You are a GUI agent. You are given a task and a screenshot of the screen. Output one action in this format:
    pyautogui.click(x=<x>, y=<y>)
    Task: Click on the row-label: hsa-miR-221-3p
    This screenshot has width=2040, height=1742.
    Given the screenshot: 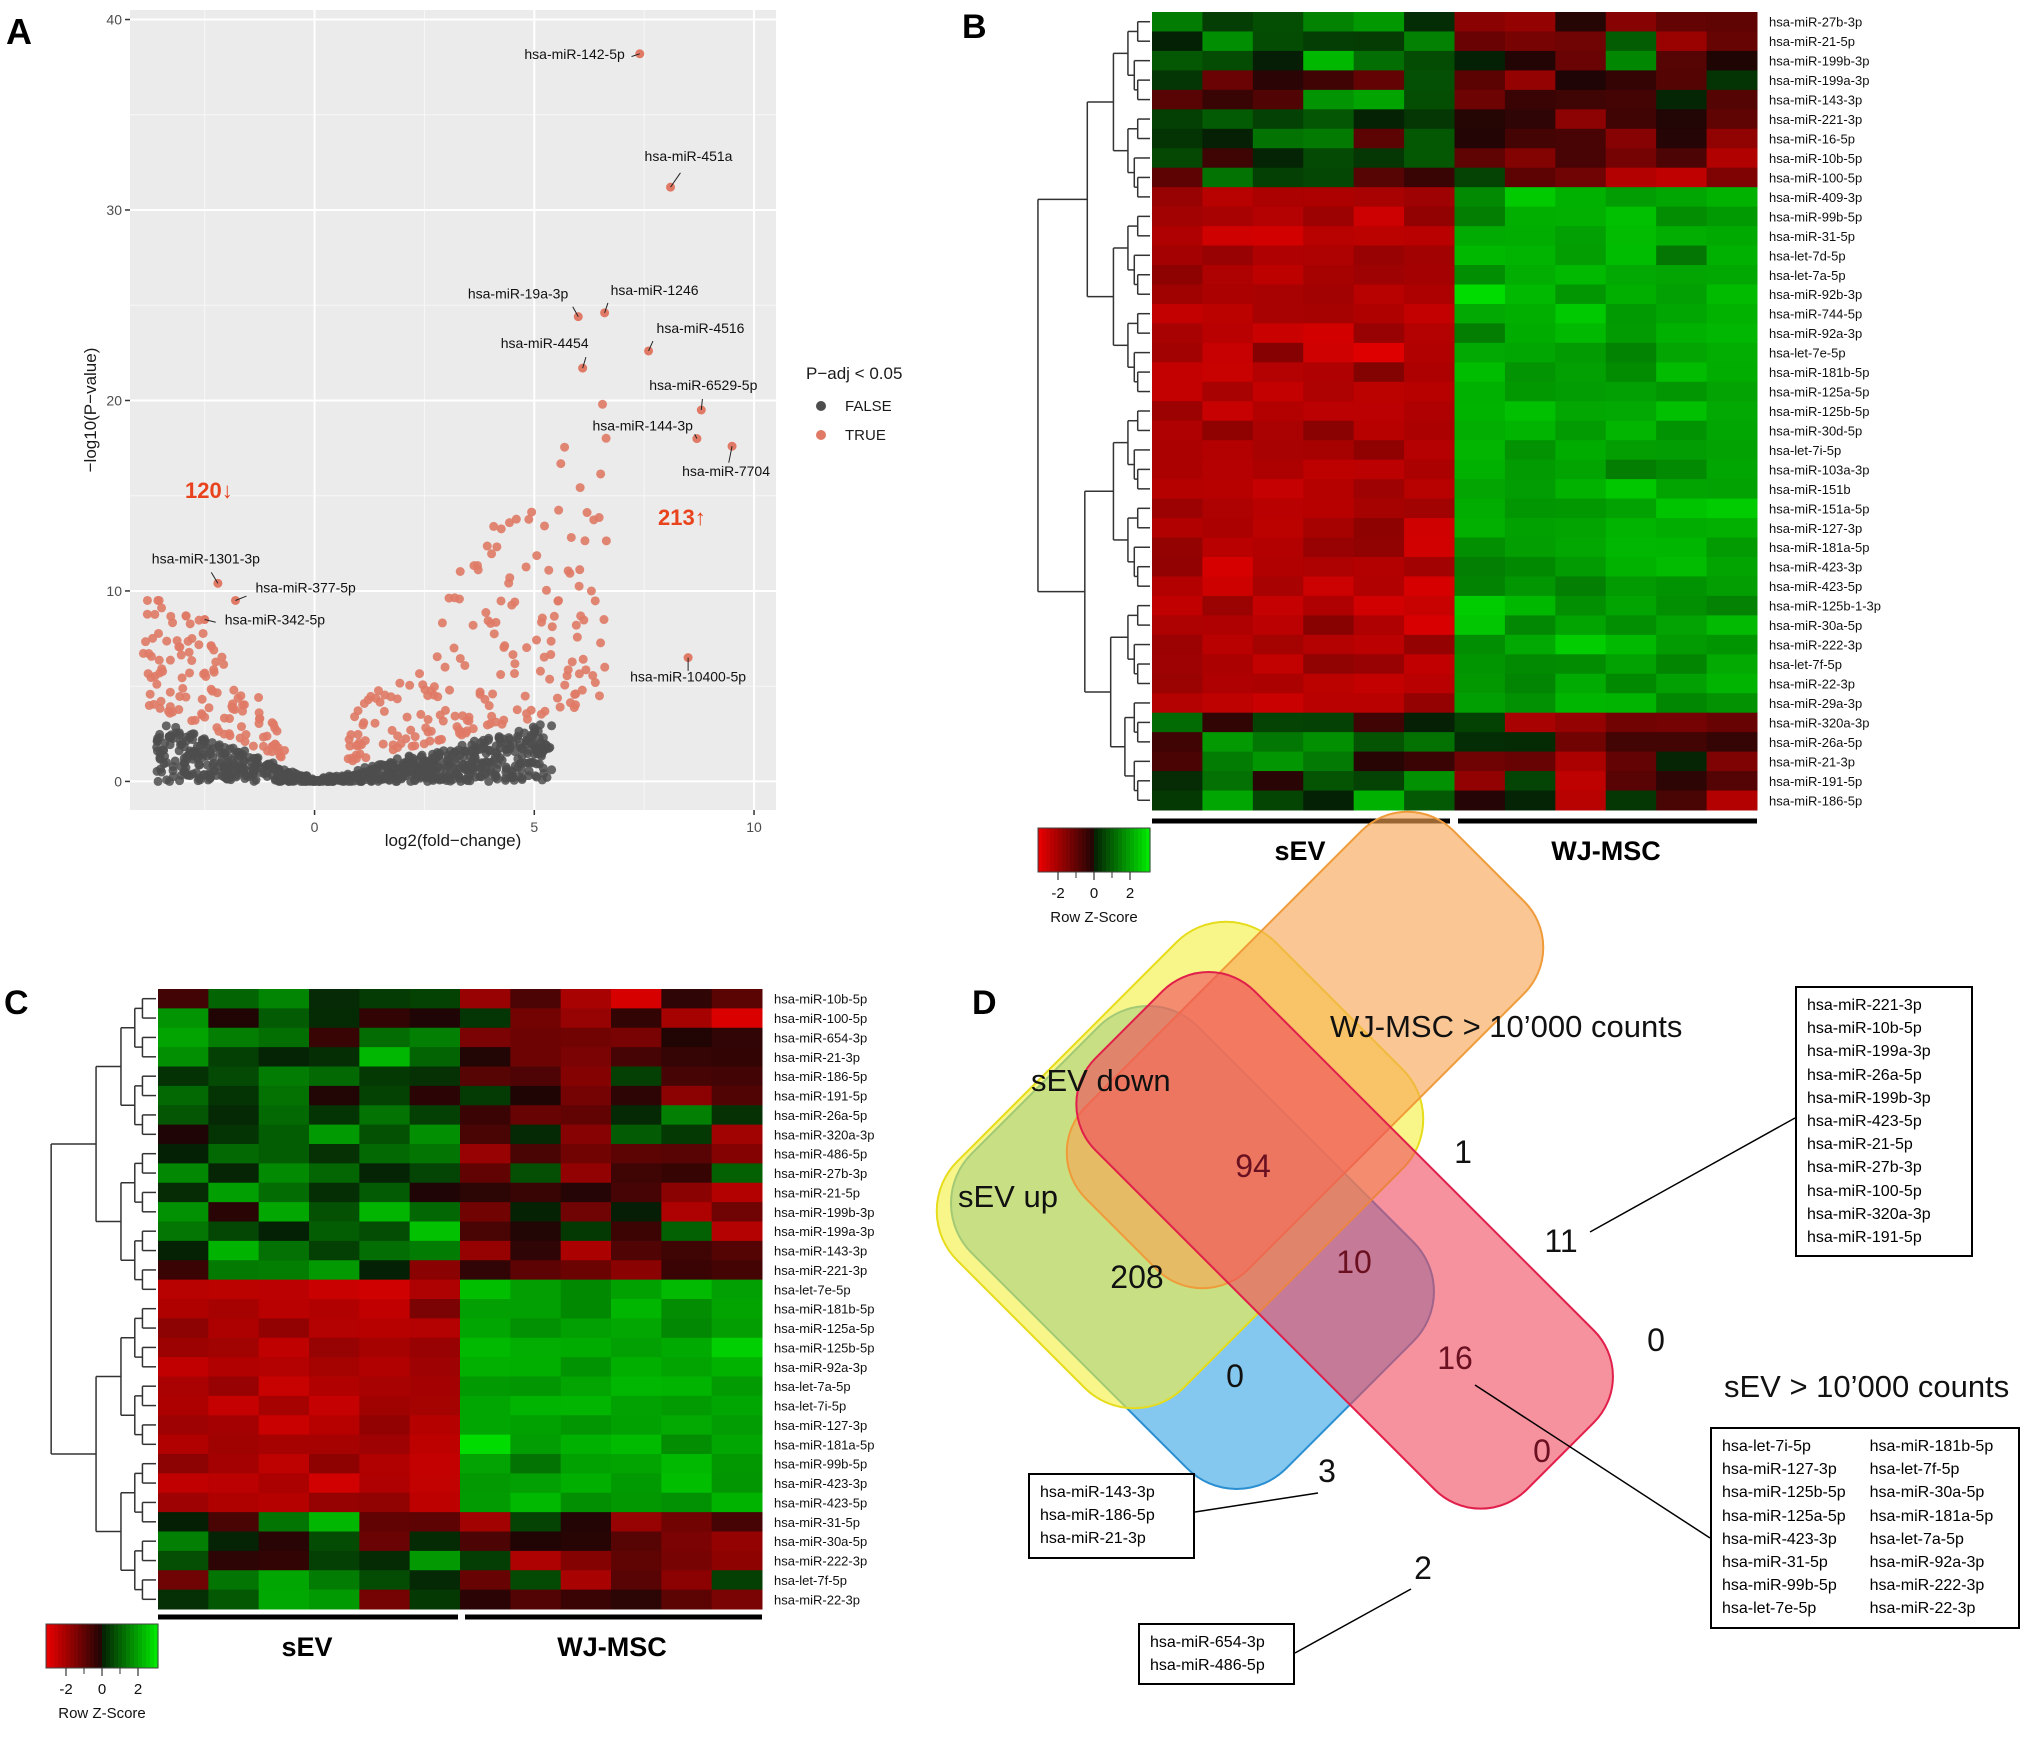 What is the action you would take?
    pyautogui.click(x=1815, y=119)
    